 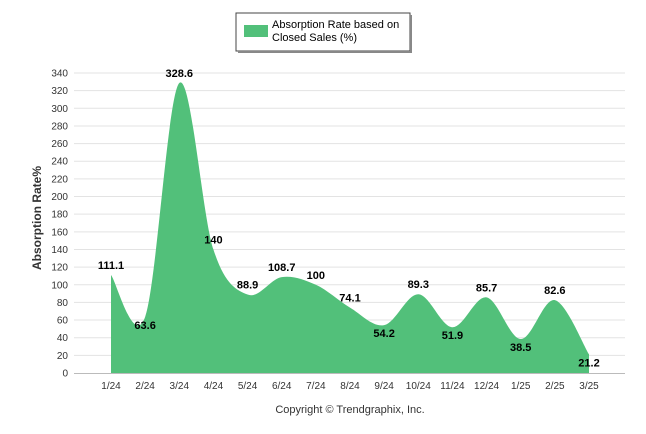 What do you see at coordinates (314, 38) in the screenshot?
I see `legend-label-line-2: Closed Sales (%)` at bounding box center [314, 38].